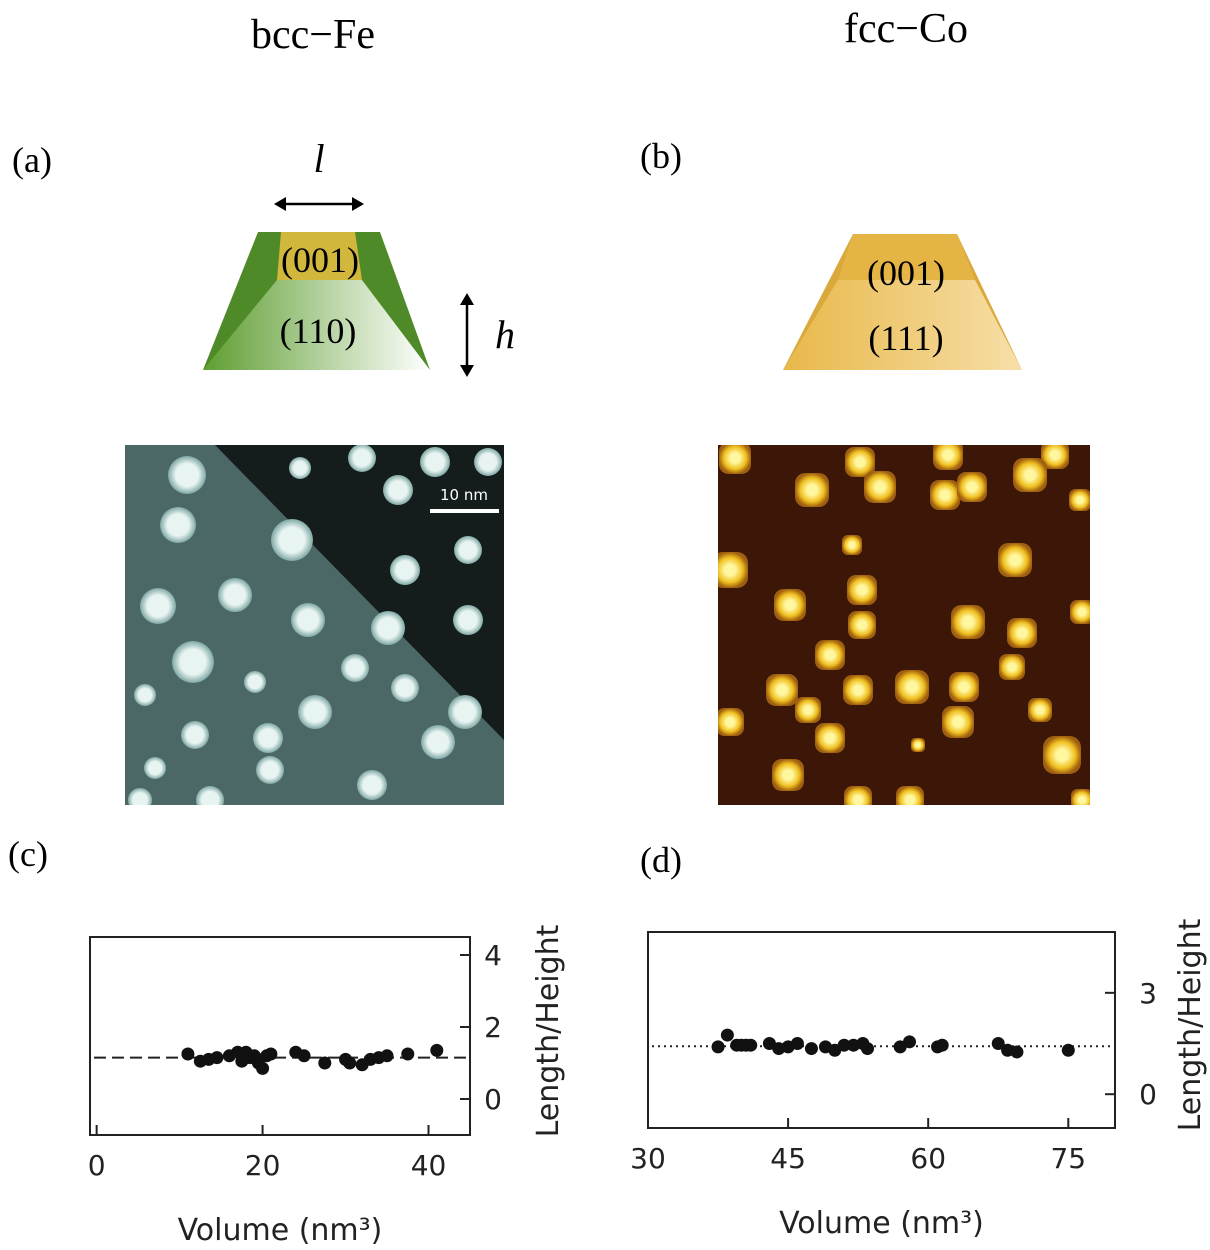 This screenshot has height=1250, width=1210. What do you see at coordinates (505, 334) in the screenshot?
I see `height-symbol: h` at bounding box center [505, 334].